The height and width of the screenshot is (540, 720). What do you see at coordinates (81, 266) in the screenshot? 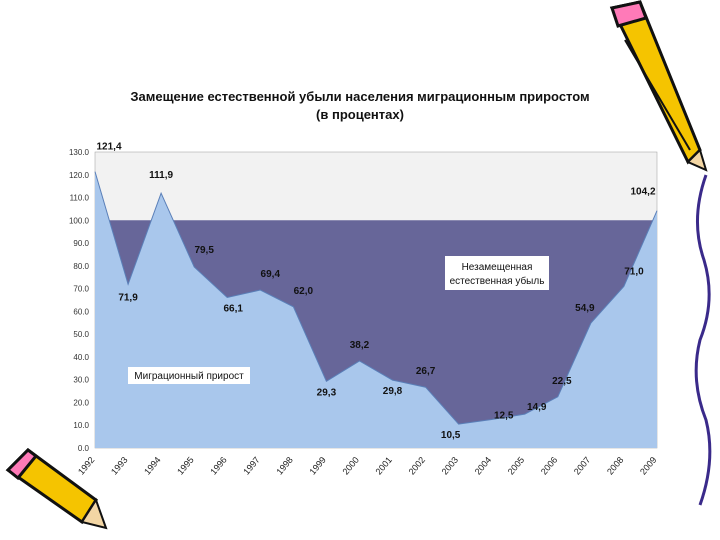
I see `y-tick-label: 80.0` at bounding box center [81, 266].